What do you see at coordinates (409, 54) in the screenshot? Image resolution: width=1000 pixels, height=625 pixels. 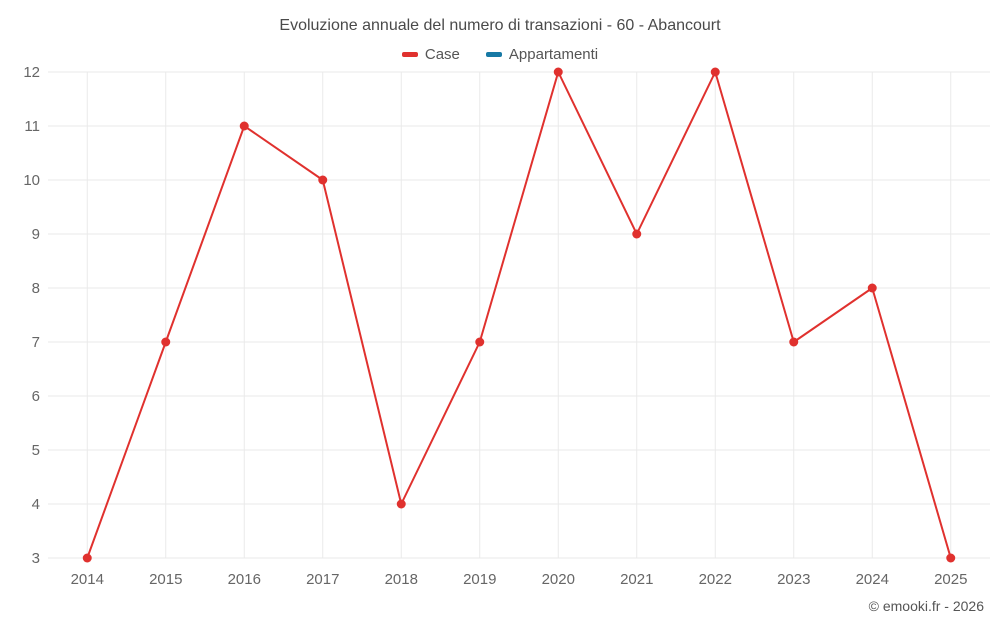 I see `case-legend-swatch` at bounding box center [409, 54].